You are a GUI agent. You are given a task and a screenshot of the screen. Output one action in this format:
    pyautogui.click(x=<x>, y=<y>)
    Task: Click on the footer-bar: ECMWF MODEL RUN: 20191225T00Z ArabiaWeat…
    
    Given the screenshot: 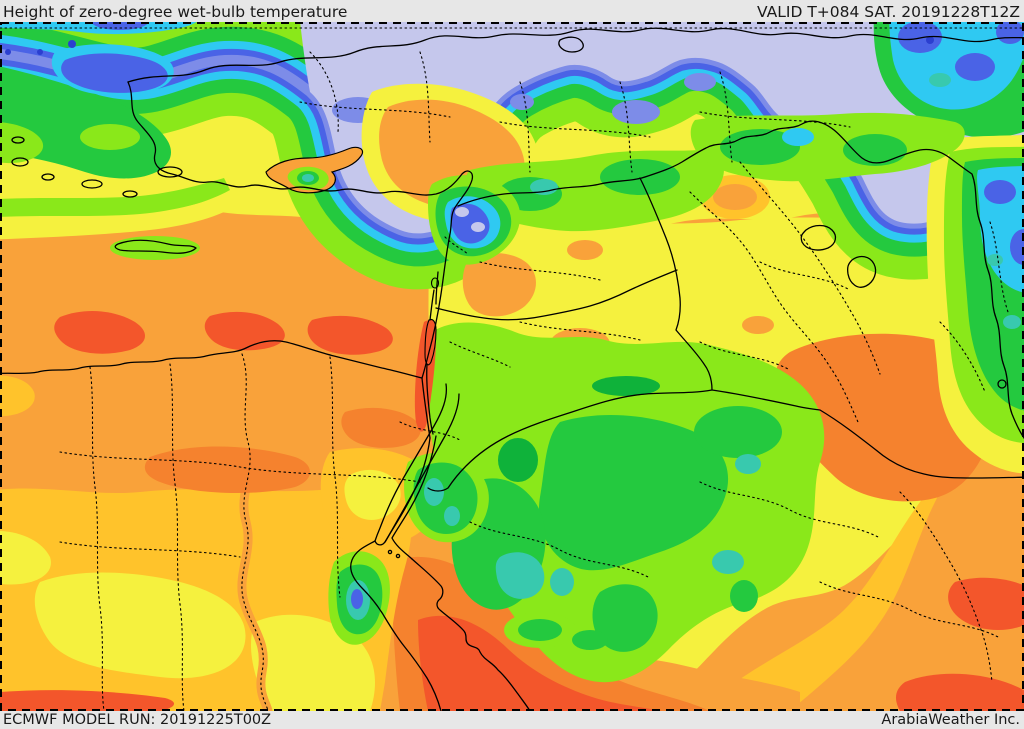 What is the action you would take?
    pyautogui.click(x=512, y=720)
    